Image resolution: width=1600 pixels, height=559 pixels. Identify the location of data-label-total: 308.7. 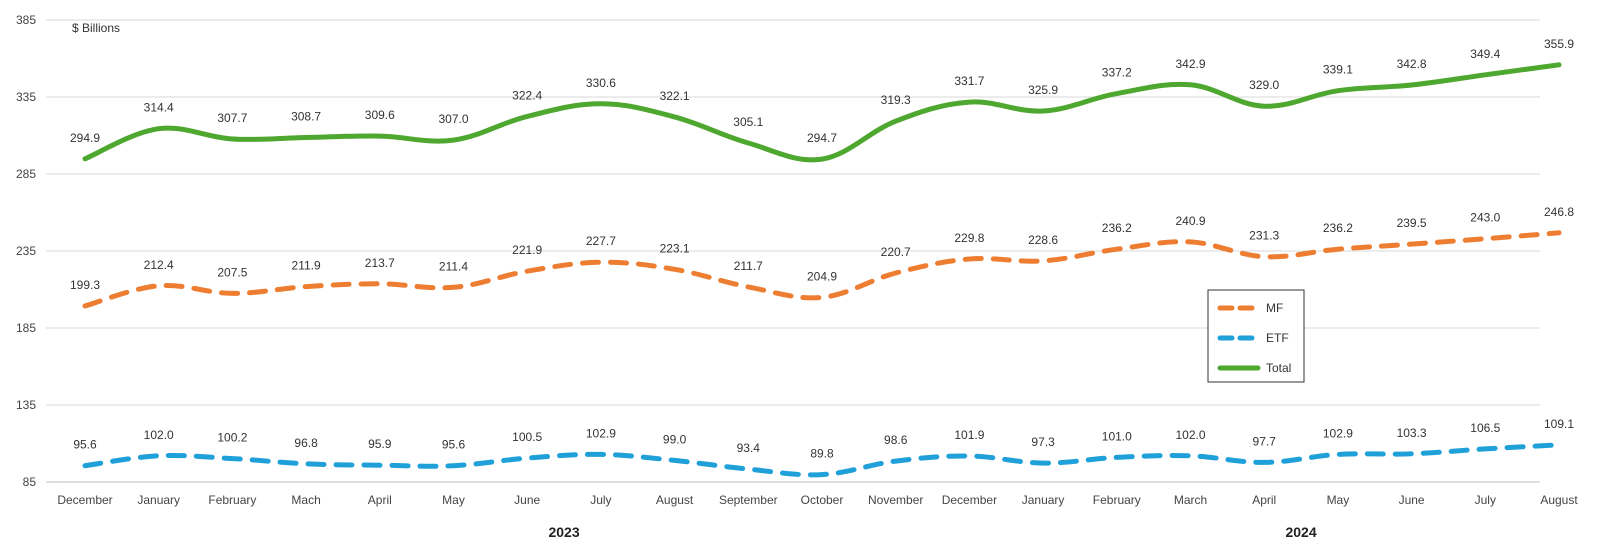
(306, 117).